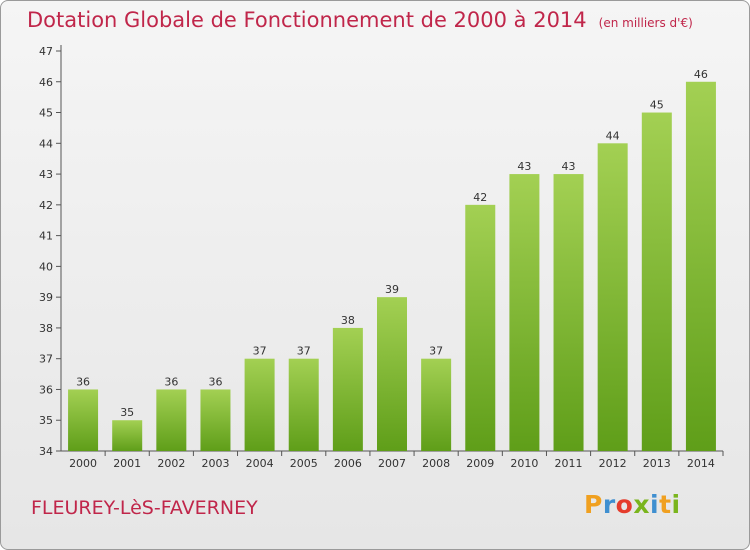 The width and height of the screenshot is (750, 550). I want to click on data-label: 38, so click(348, 320).